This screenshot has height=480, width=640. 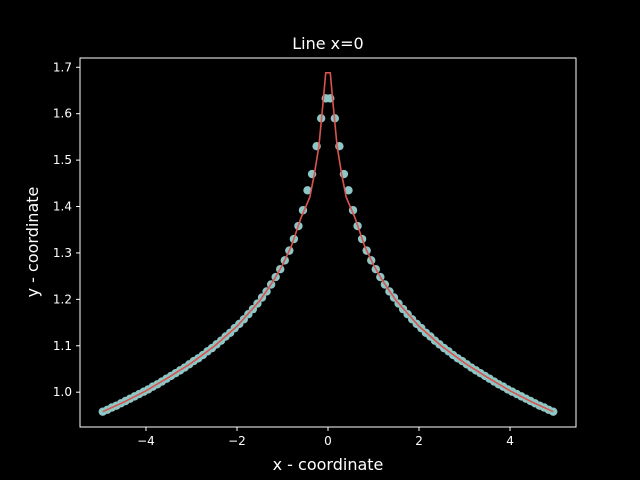 What do you see at coordinates (62, 299) in the screenshot?
I see `y-tick-label: 1.2` at bounding box center [62, 299].